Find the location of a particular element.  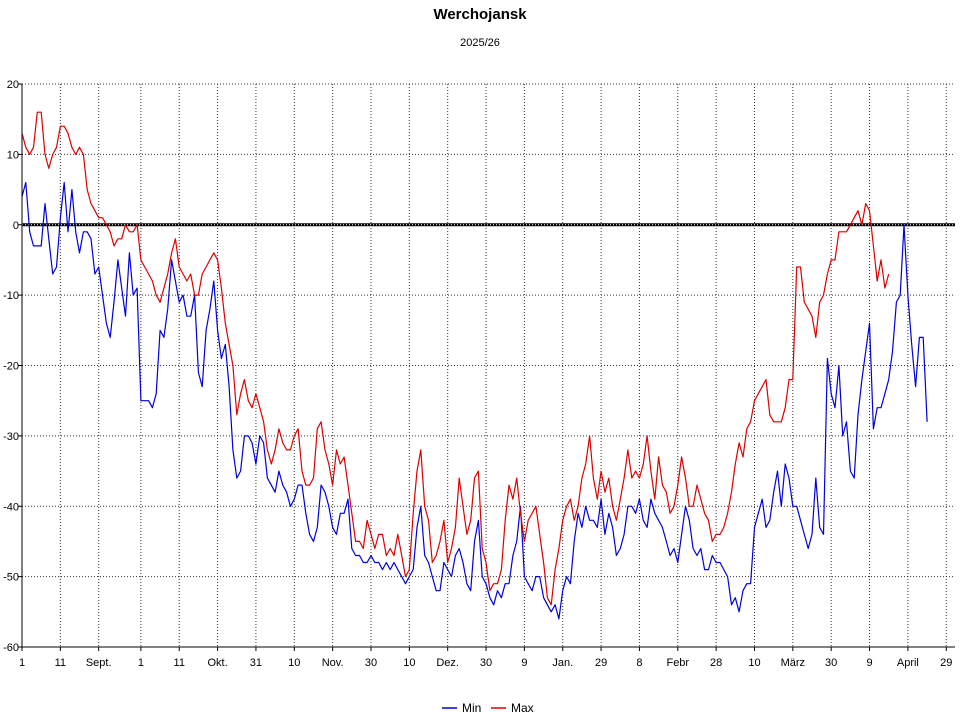

y-tick-label: 0 is located at coordinates (16, 226).